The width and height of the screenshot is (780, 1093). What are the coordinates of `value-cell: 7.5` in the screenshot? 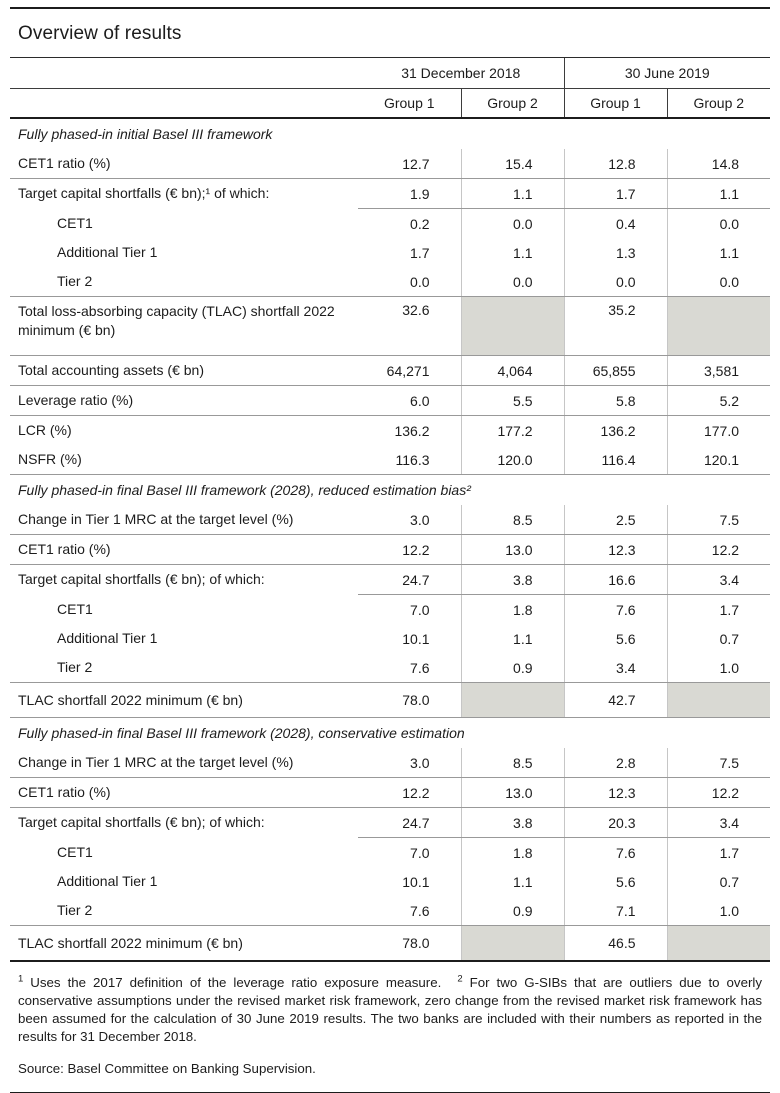 It's located at (718, 520).